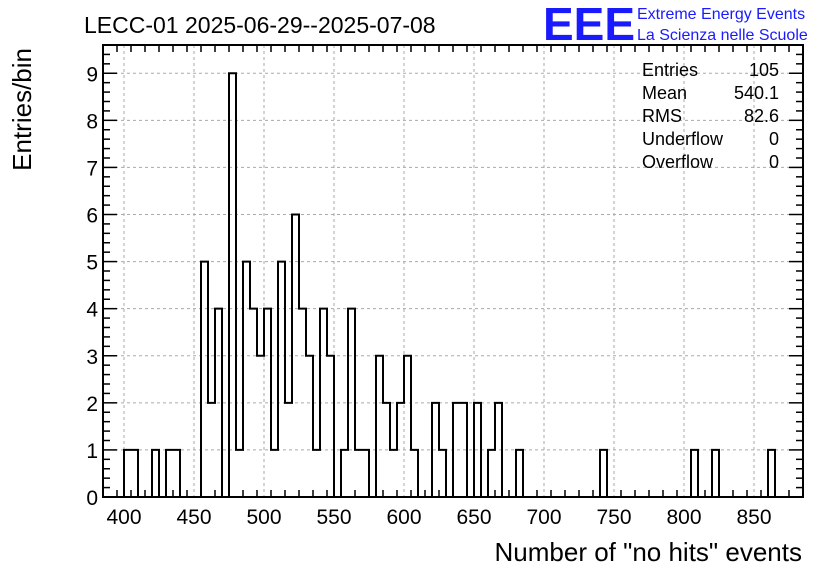 This screenshot has height=572, width=836. I want to click on x-tick-label: 600, so click(403, 517).